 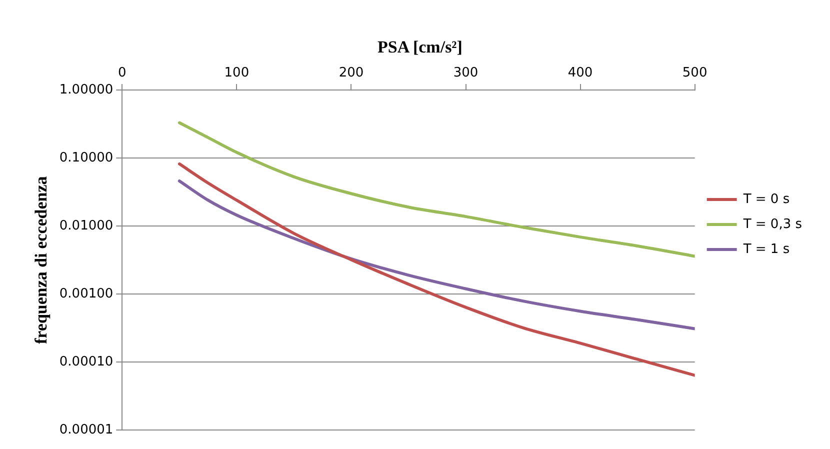 What do you see at coordinates (772, 224) in the screenshot?
I see `legend-label: T = 0,3 s` at bounding box center [772, 224].